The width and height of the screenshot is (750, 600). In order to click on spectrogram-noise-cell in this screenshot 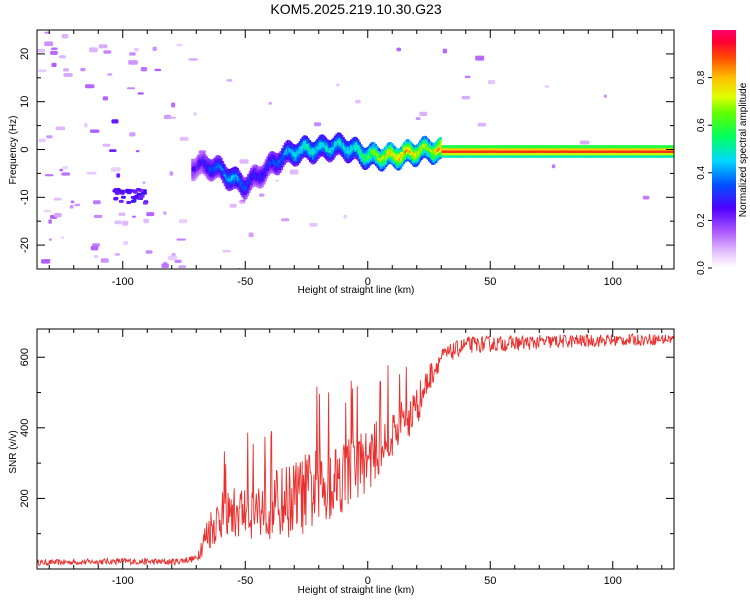, I will do `click(49, 44)`.